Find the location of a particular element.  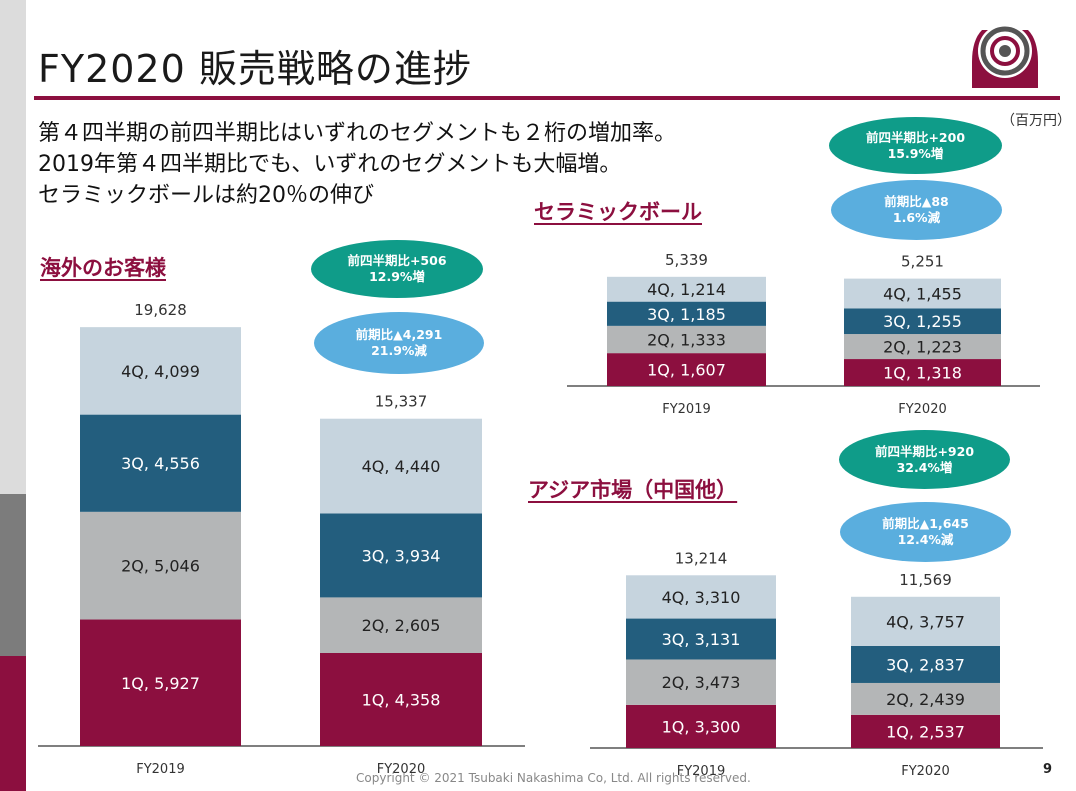

segment-label: 1Q, 3,300 is located at coordinates (701, 726).